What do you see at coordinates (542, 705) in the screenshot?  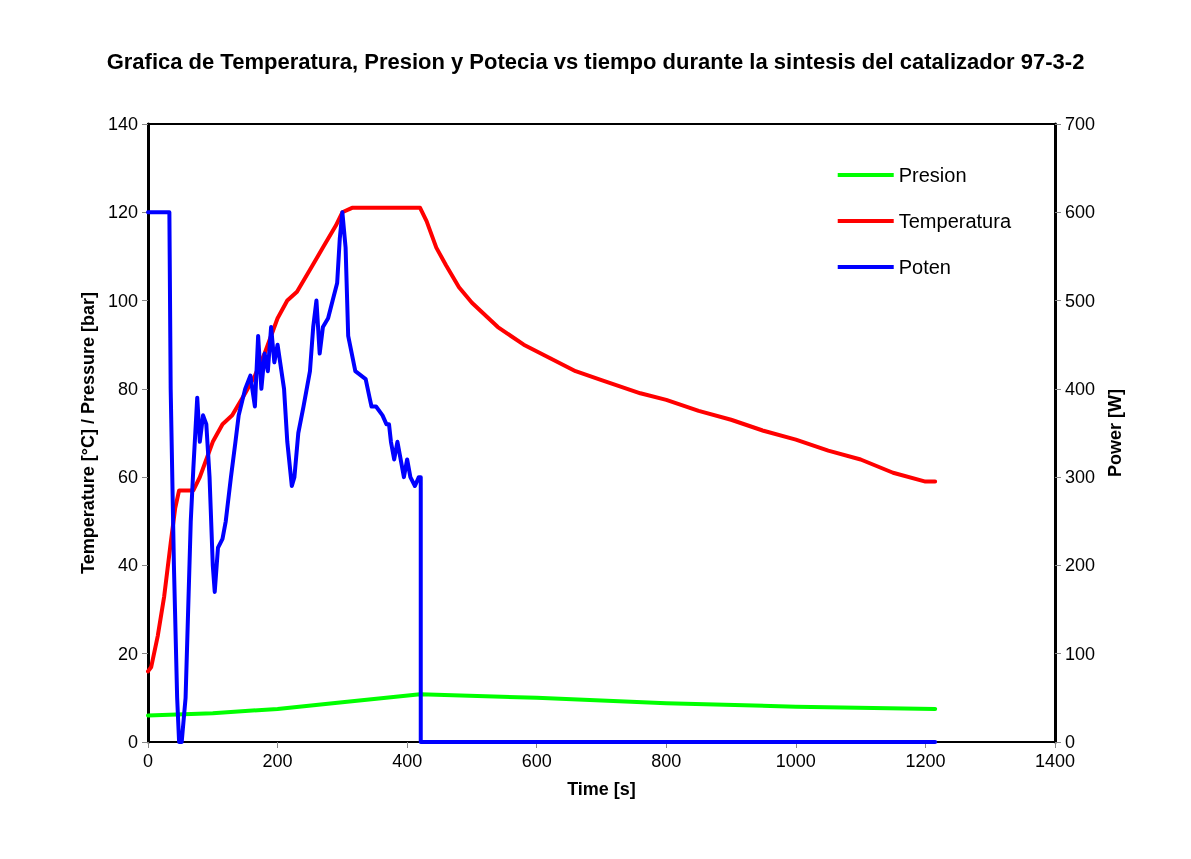 I see `line-series` at bounding box center [542, 705].